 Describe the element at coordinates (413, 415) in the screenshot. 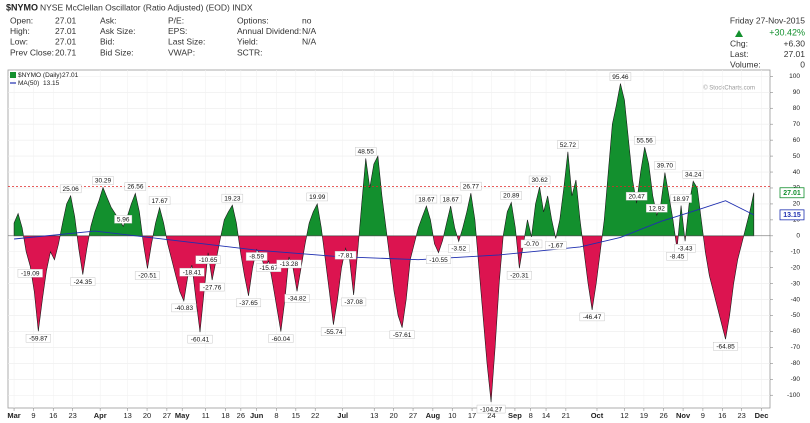

I see `x-tick-label: 27` at that location.